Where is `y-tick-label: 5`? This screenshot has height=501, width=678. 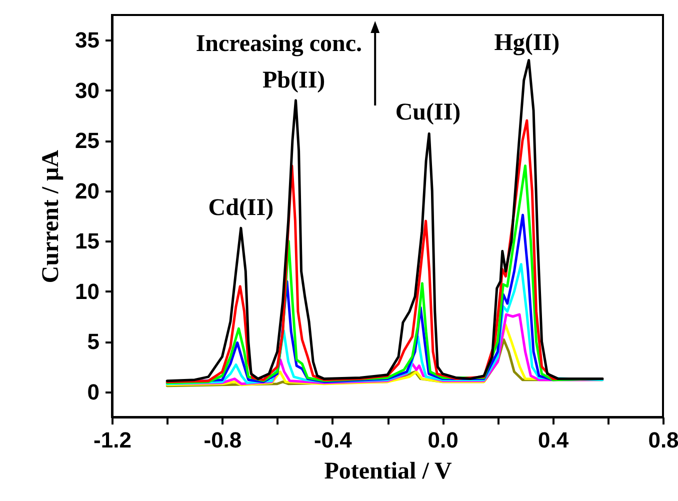
y-tick-label: 5 is located at coordinates (93, 341).